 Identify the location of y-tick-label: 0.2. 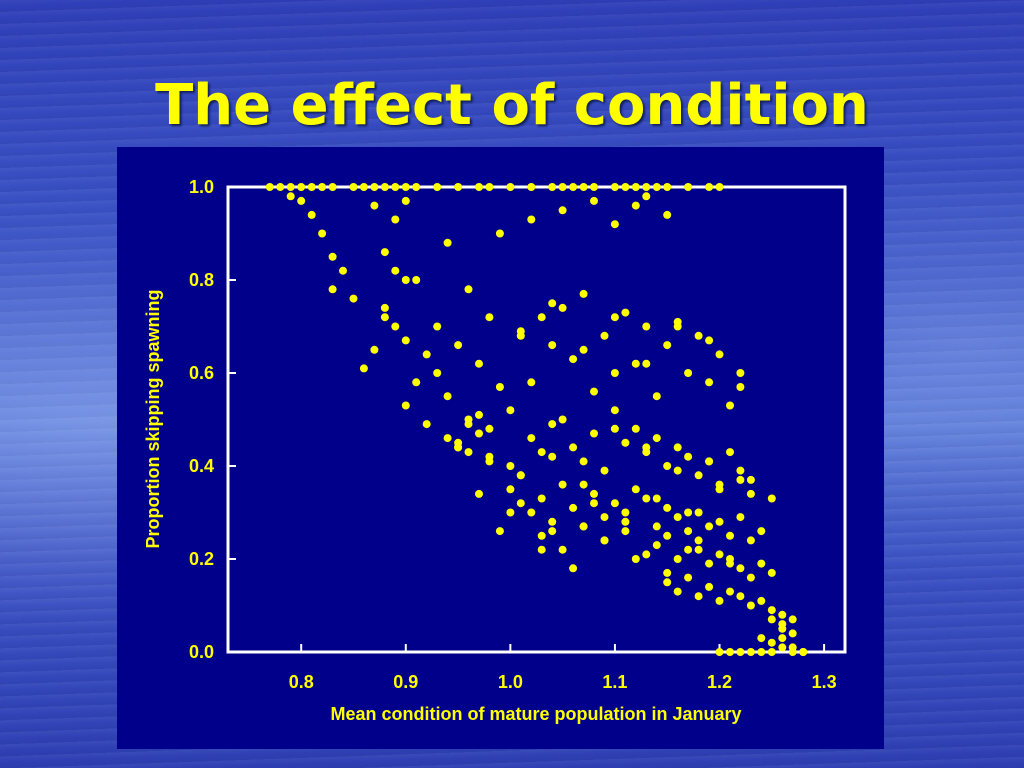
(201, 559).